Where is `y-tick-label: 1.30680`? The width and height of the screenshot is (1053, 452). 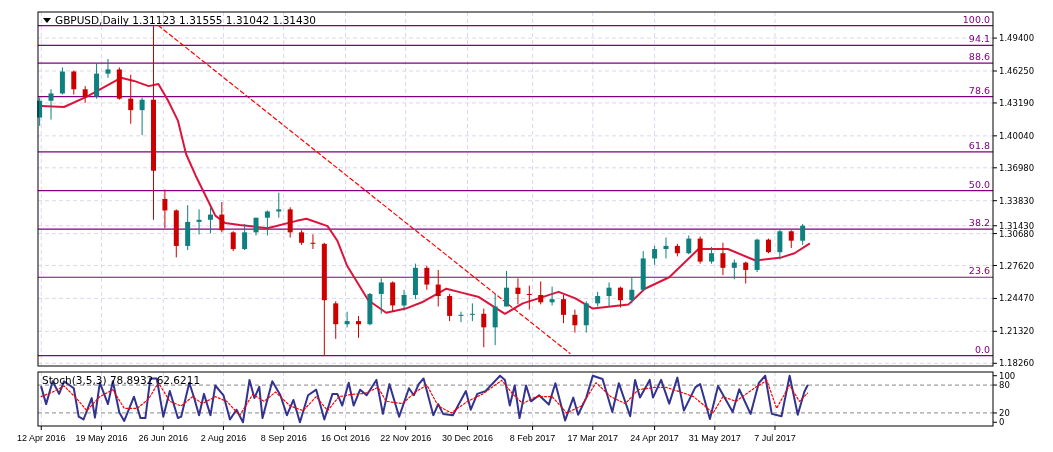
y-tick-label: 1.30680 is located at coordinates (1017, 233).